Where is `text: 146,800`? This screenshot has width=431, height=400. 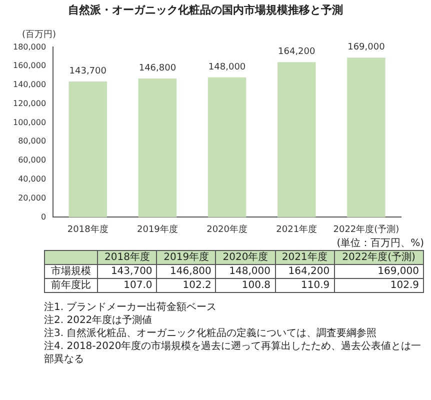
text: 146,800 is located at coordinates (191, 271).